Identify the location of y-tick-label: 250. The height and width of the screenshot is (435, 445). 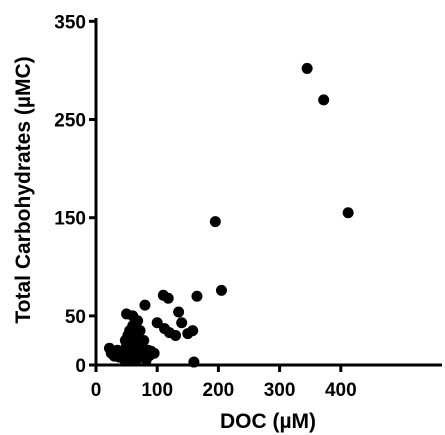
(70, 121).